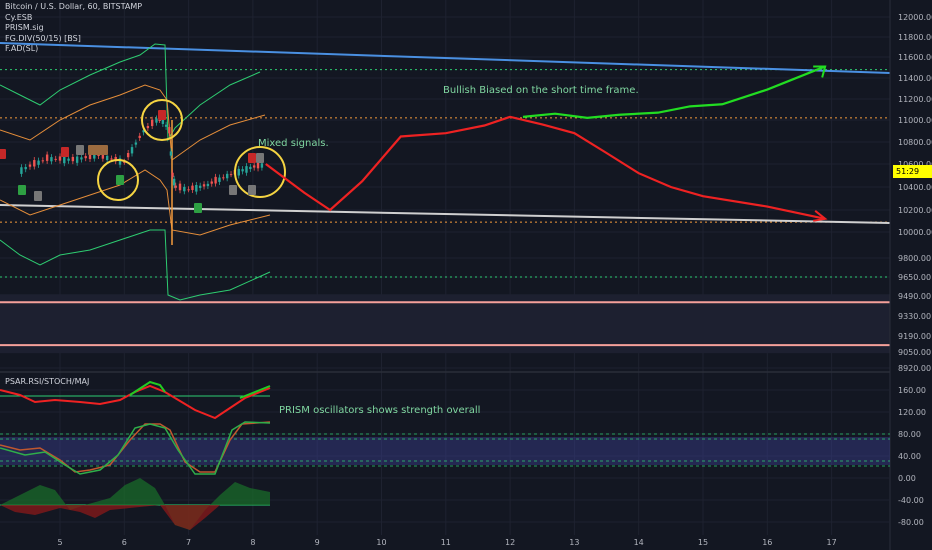  Describe the element at coordinates (88, 395) in the screenshot. I see `rsi-red` at that location.